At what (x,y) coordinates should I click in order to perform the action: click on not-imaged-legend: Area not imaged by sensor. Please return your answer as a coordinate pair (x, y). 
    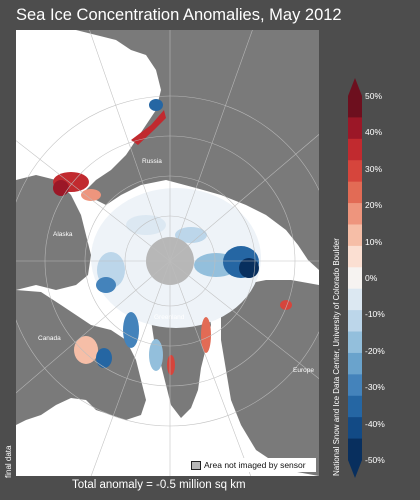
    Looking at the image, I should click on (252, 465).